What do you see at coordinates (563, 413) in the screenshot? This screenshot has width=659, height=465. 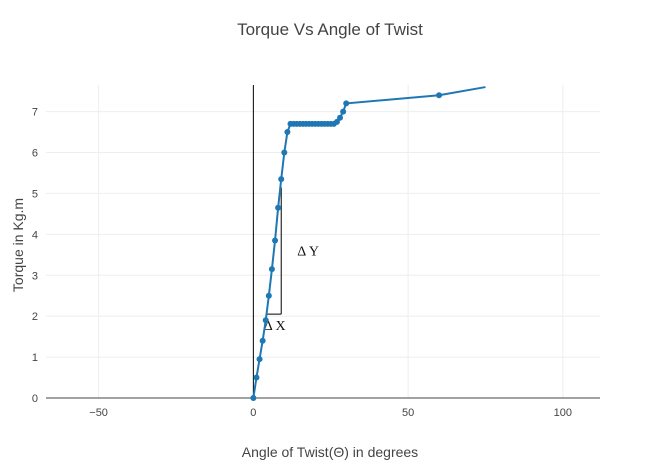 I see `x-tick-label: 100` at bounding box center [563, 413].